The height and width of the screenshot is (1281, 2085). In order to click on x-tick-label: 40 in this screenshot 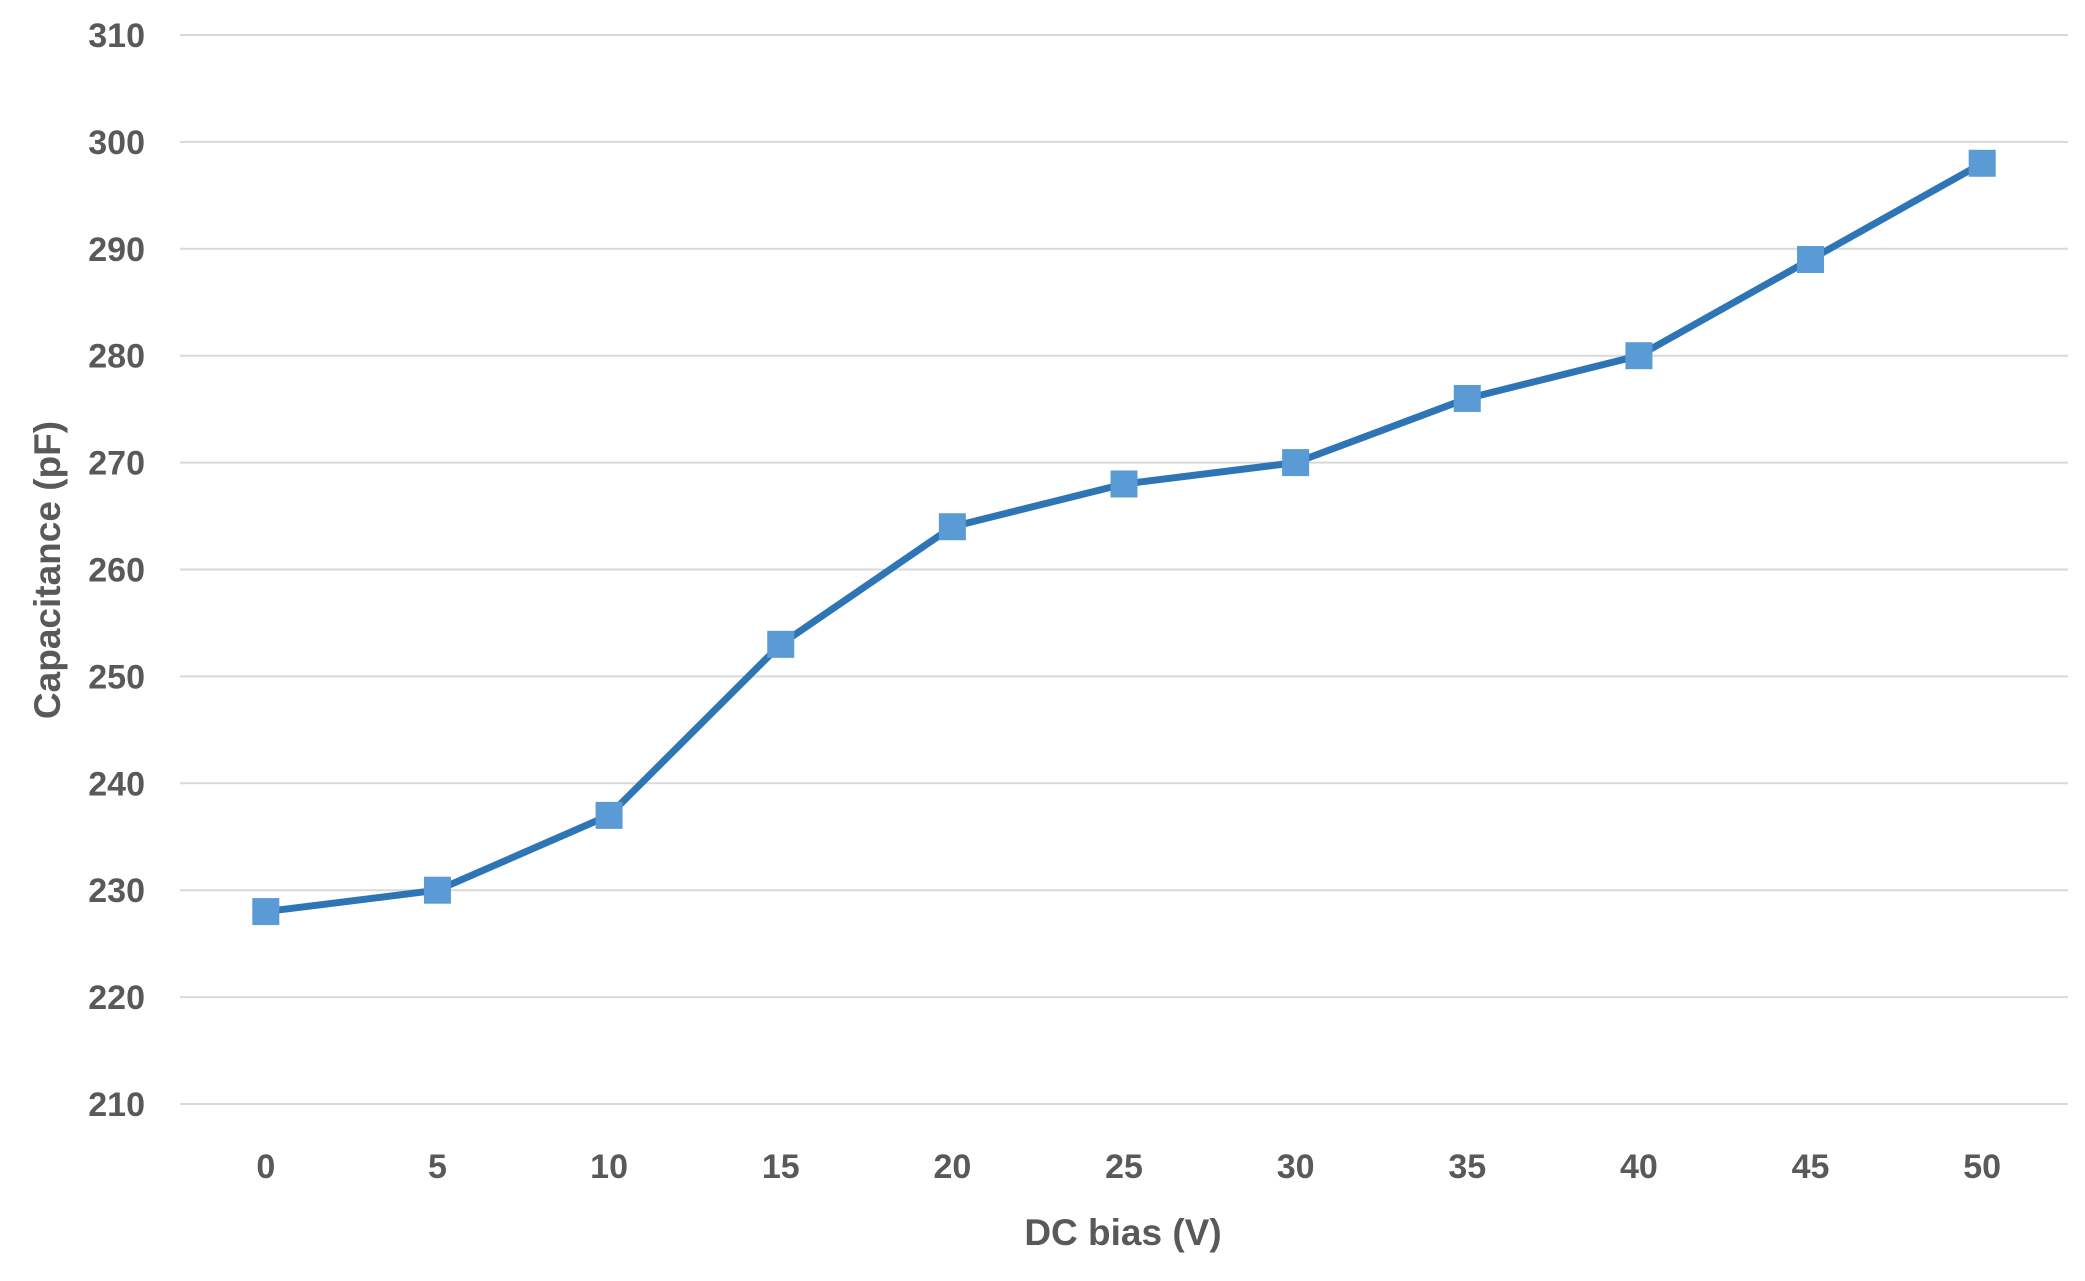, I will do `click(1639, 1167)`.